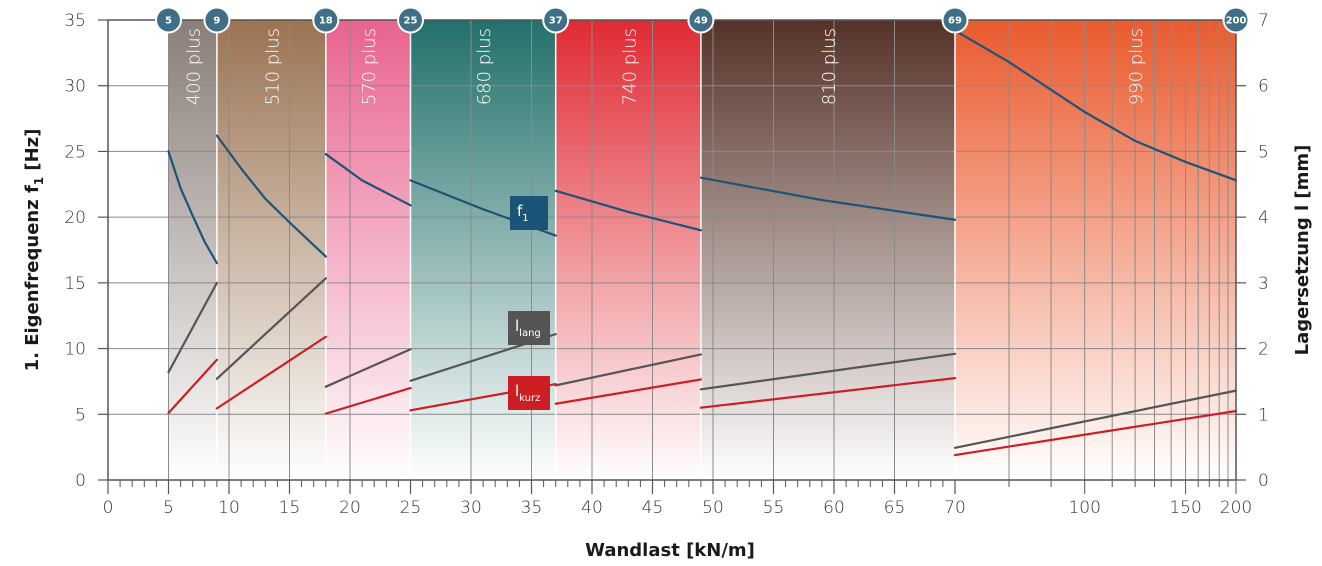 Image resolution: width=1322 pixels, height=566 pixels. I want to click on marker-label: 69, so click(955, 21).